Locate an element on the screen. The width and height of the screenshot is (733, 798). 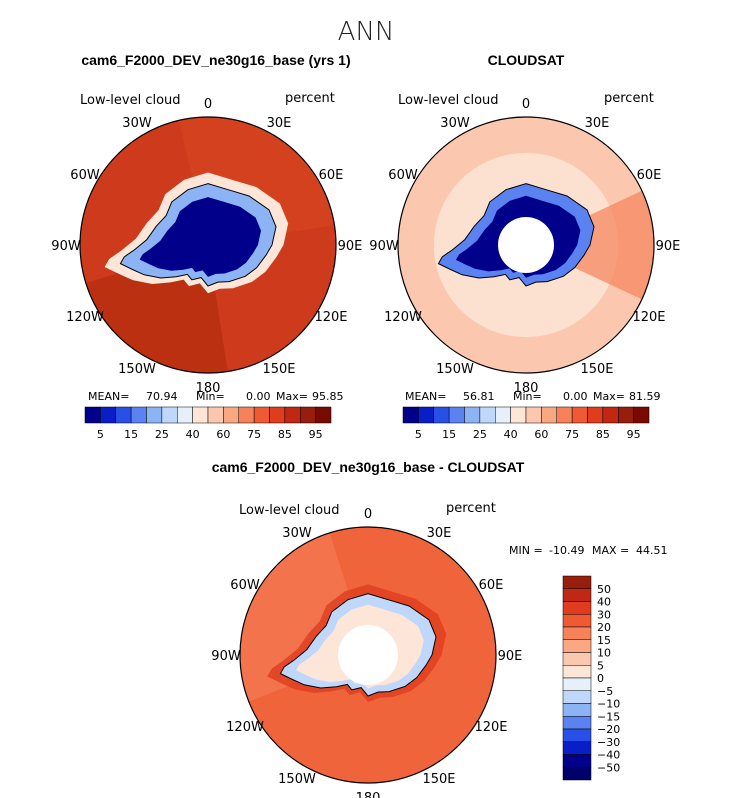
colorbar-tick-label: −50 is located at coordinates (608, 767).